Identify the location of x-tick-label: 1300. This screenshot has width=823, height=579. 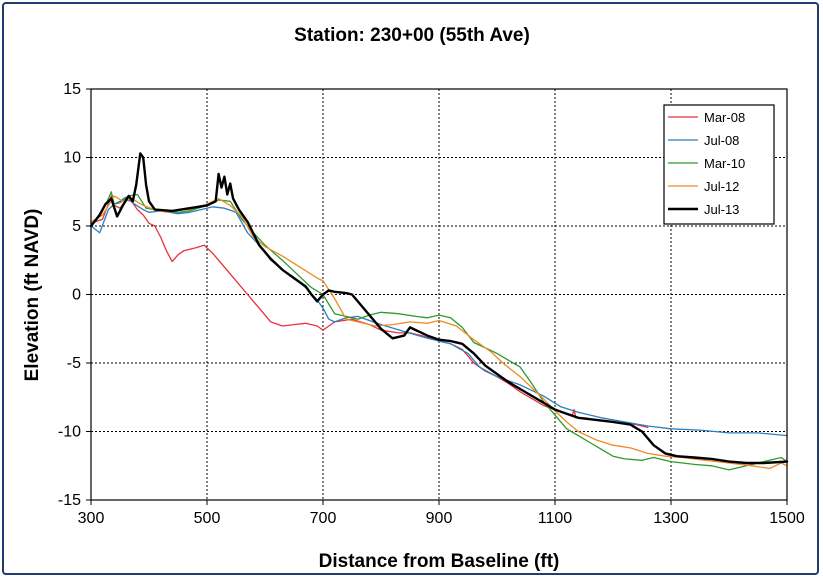
(671, 518).